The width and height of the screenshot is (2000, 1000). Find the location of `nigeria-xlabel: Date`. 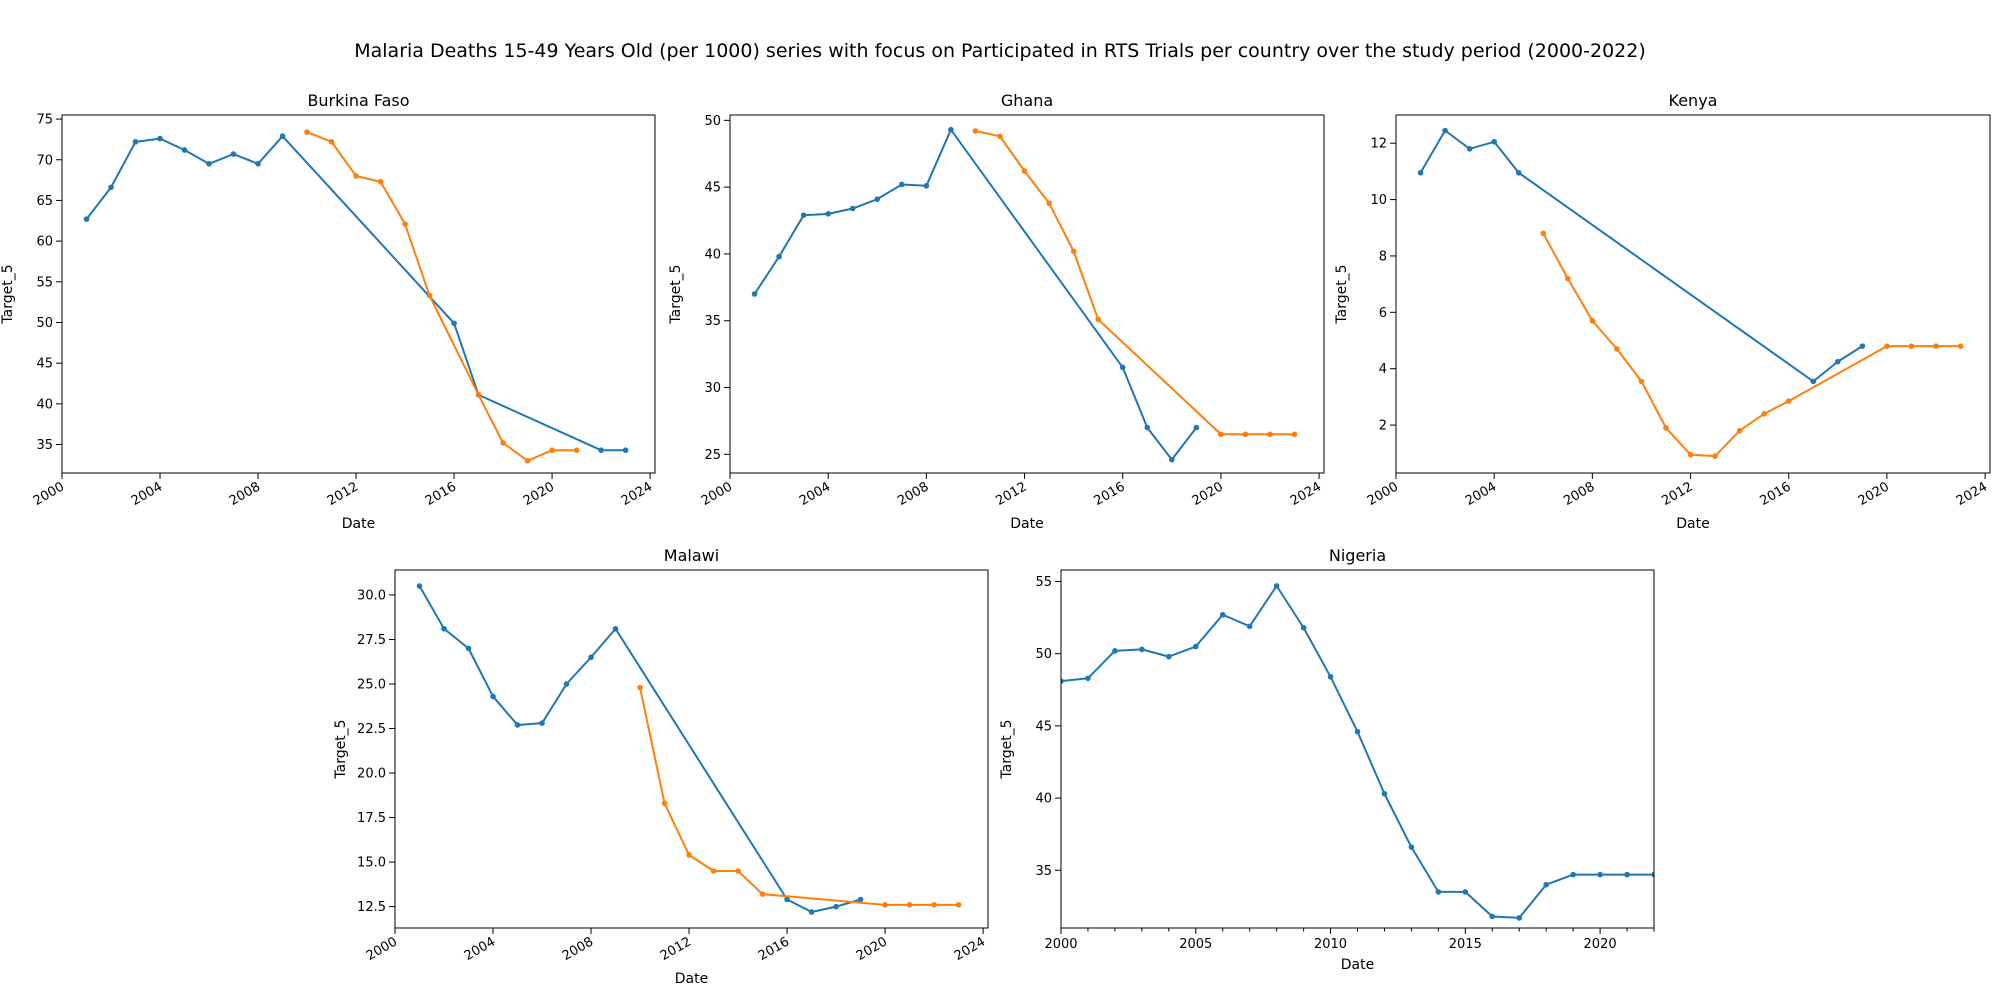

nigeria-xlabel: Date is located at coordinates (1357, 965).